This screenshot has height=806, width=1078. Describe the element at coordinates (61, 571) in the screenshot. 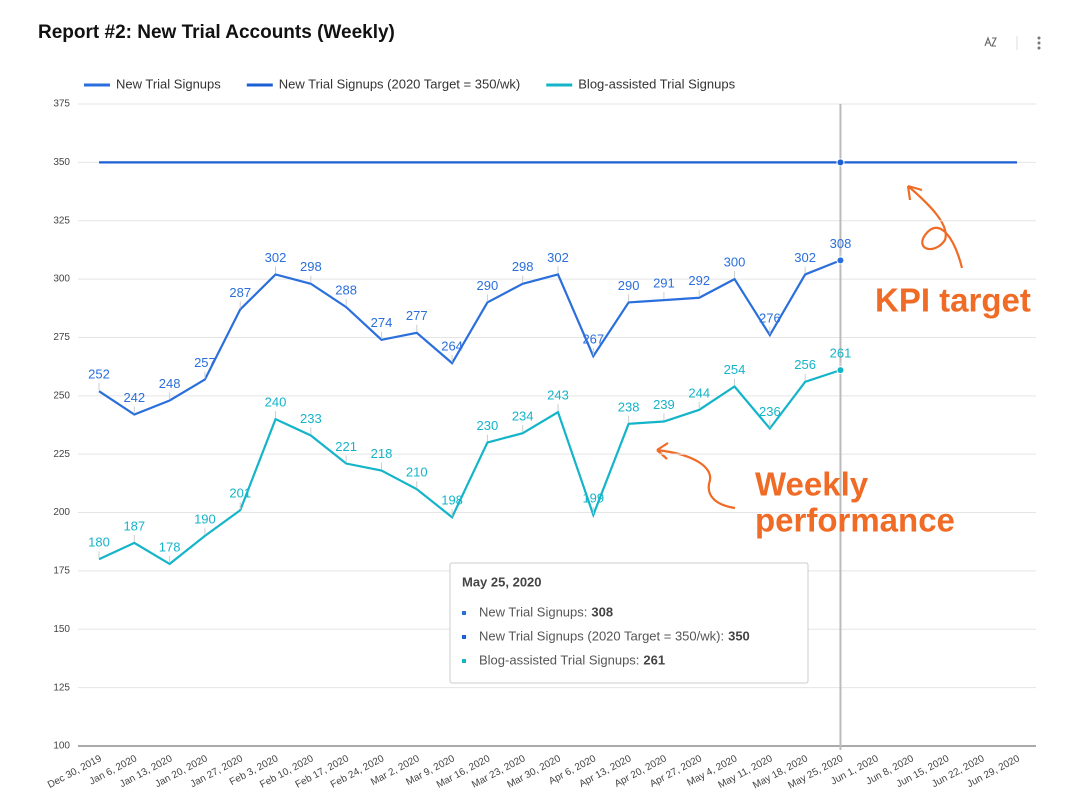

I see `y-tick-label: 175` at that location.